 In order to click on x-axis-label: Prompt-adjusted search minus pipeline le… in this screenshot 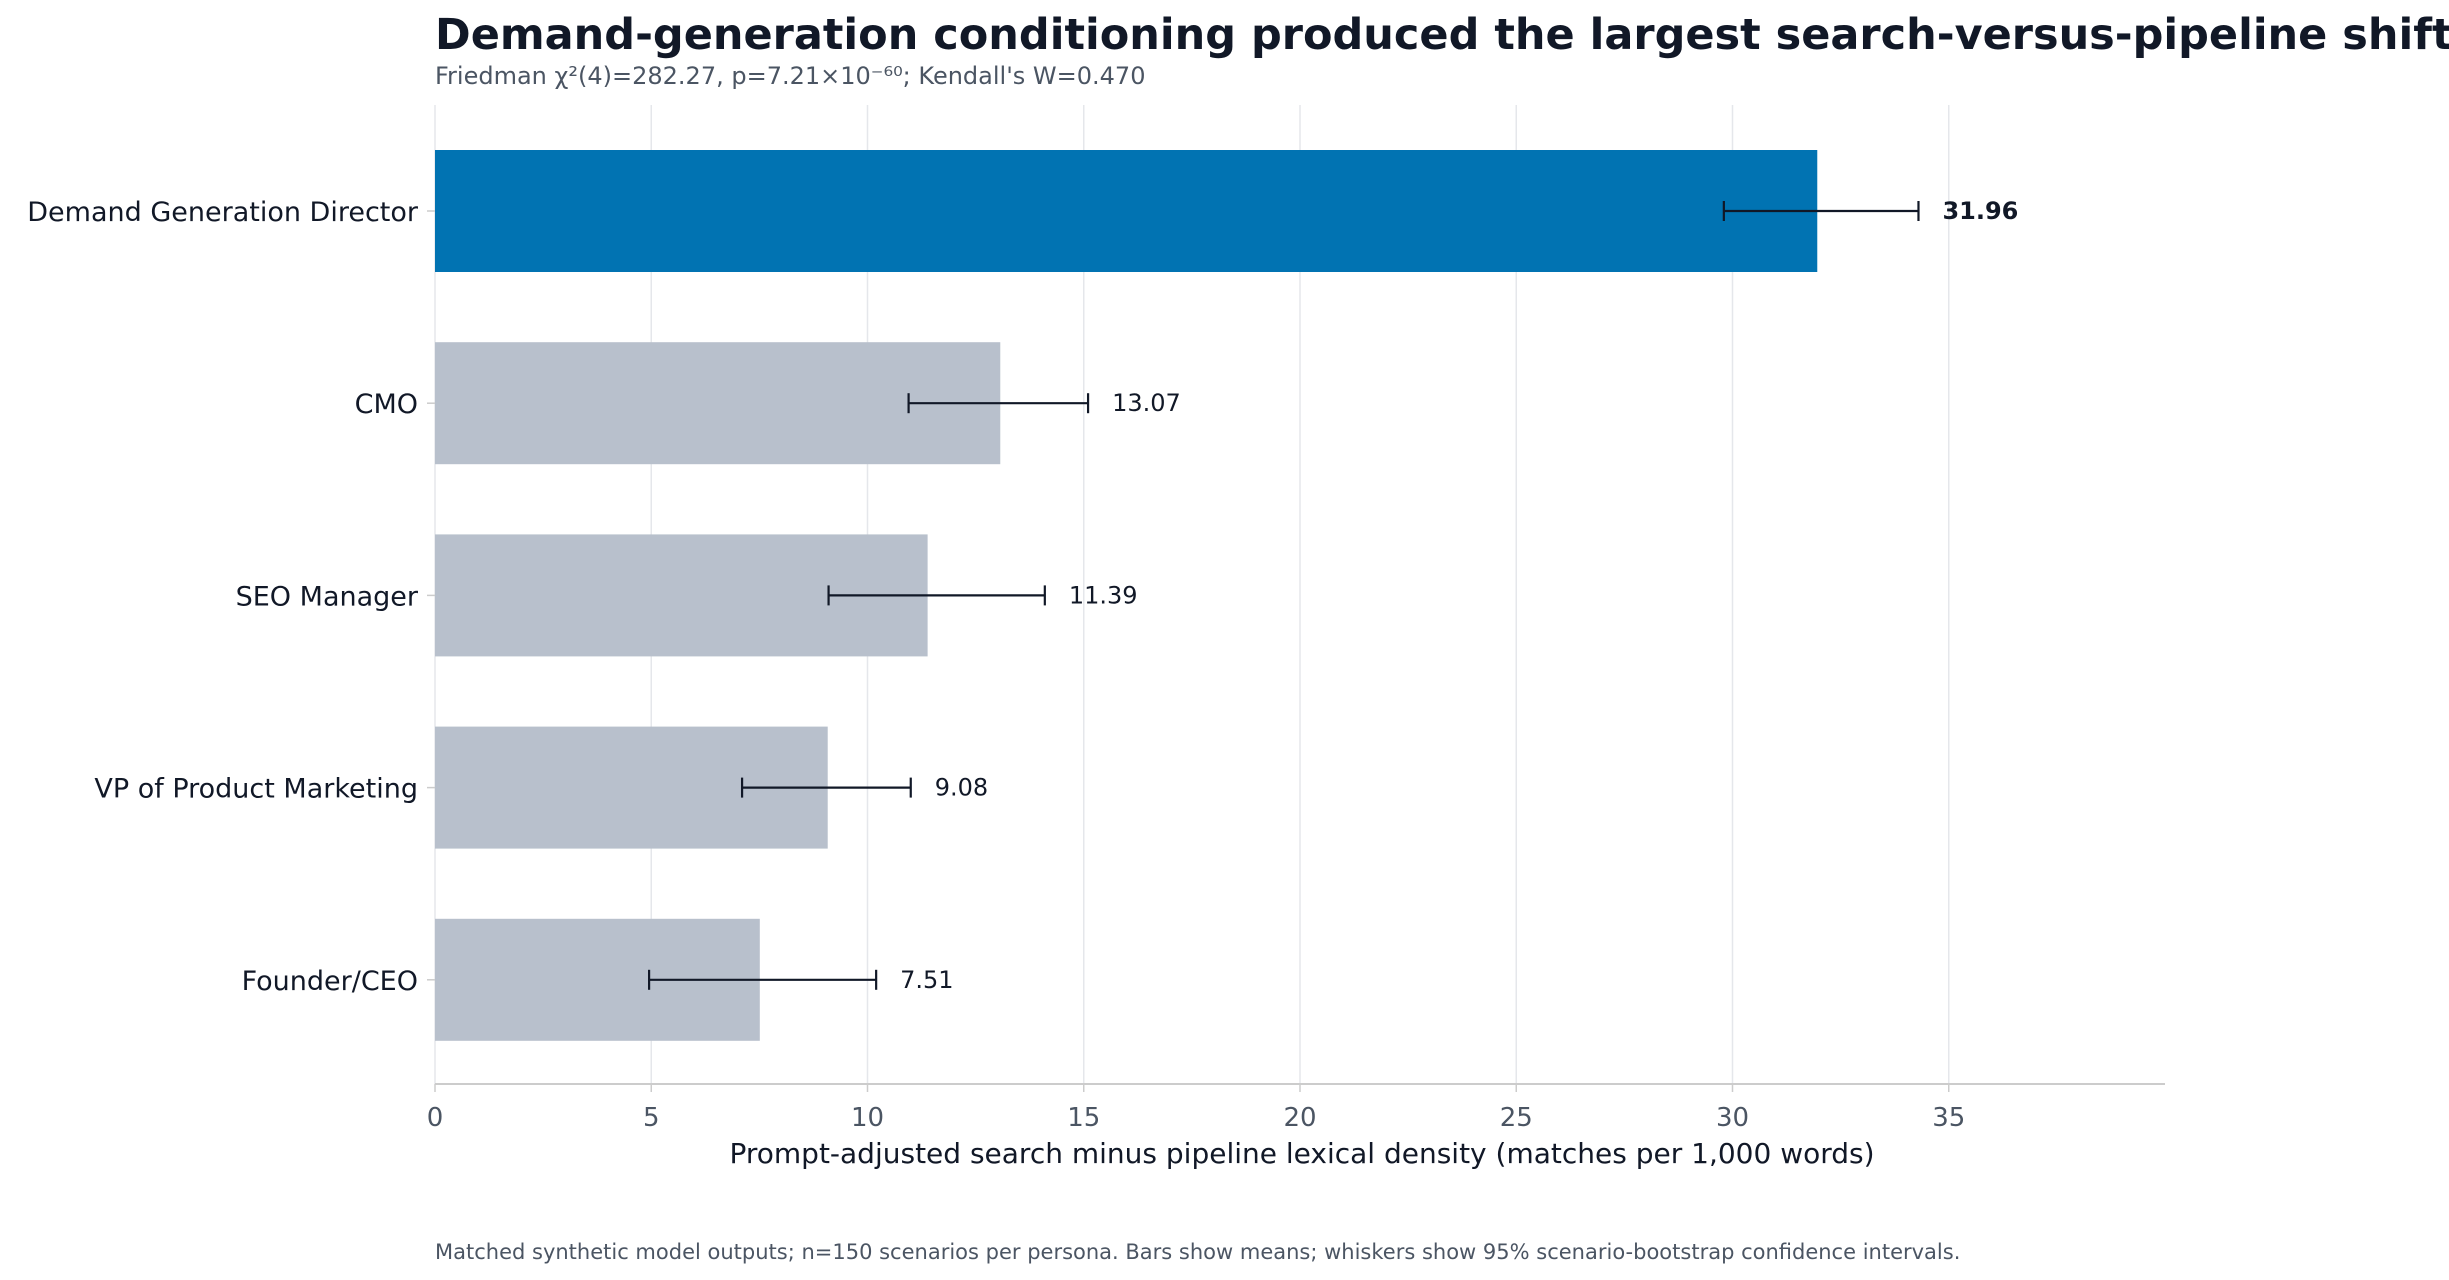, I will do `click(1301, 1153)`.